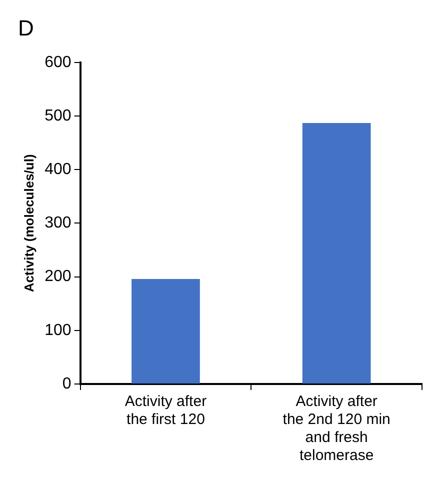 The height and width of the screenshot is (480, 444). Describe the element at coordinates (58, 62) in the screenshot. I see `y-tick-label: 600` at that location.